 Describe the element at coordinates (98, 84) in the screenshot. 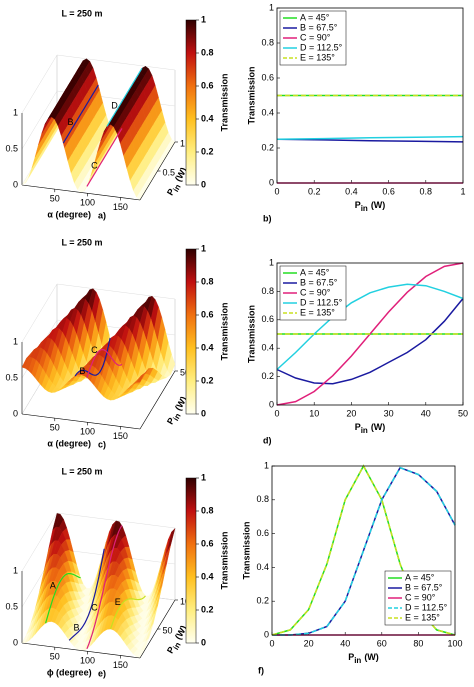

I see `grid-line` at that location.